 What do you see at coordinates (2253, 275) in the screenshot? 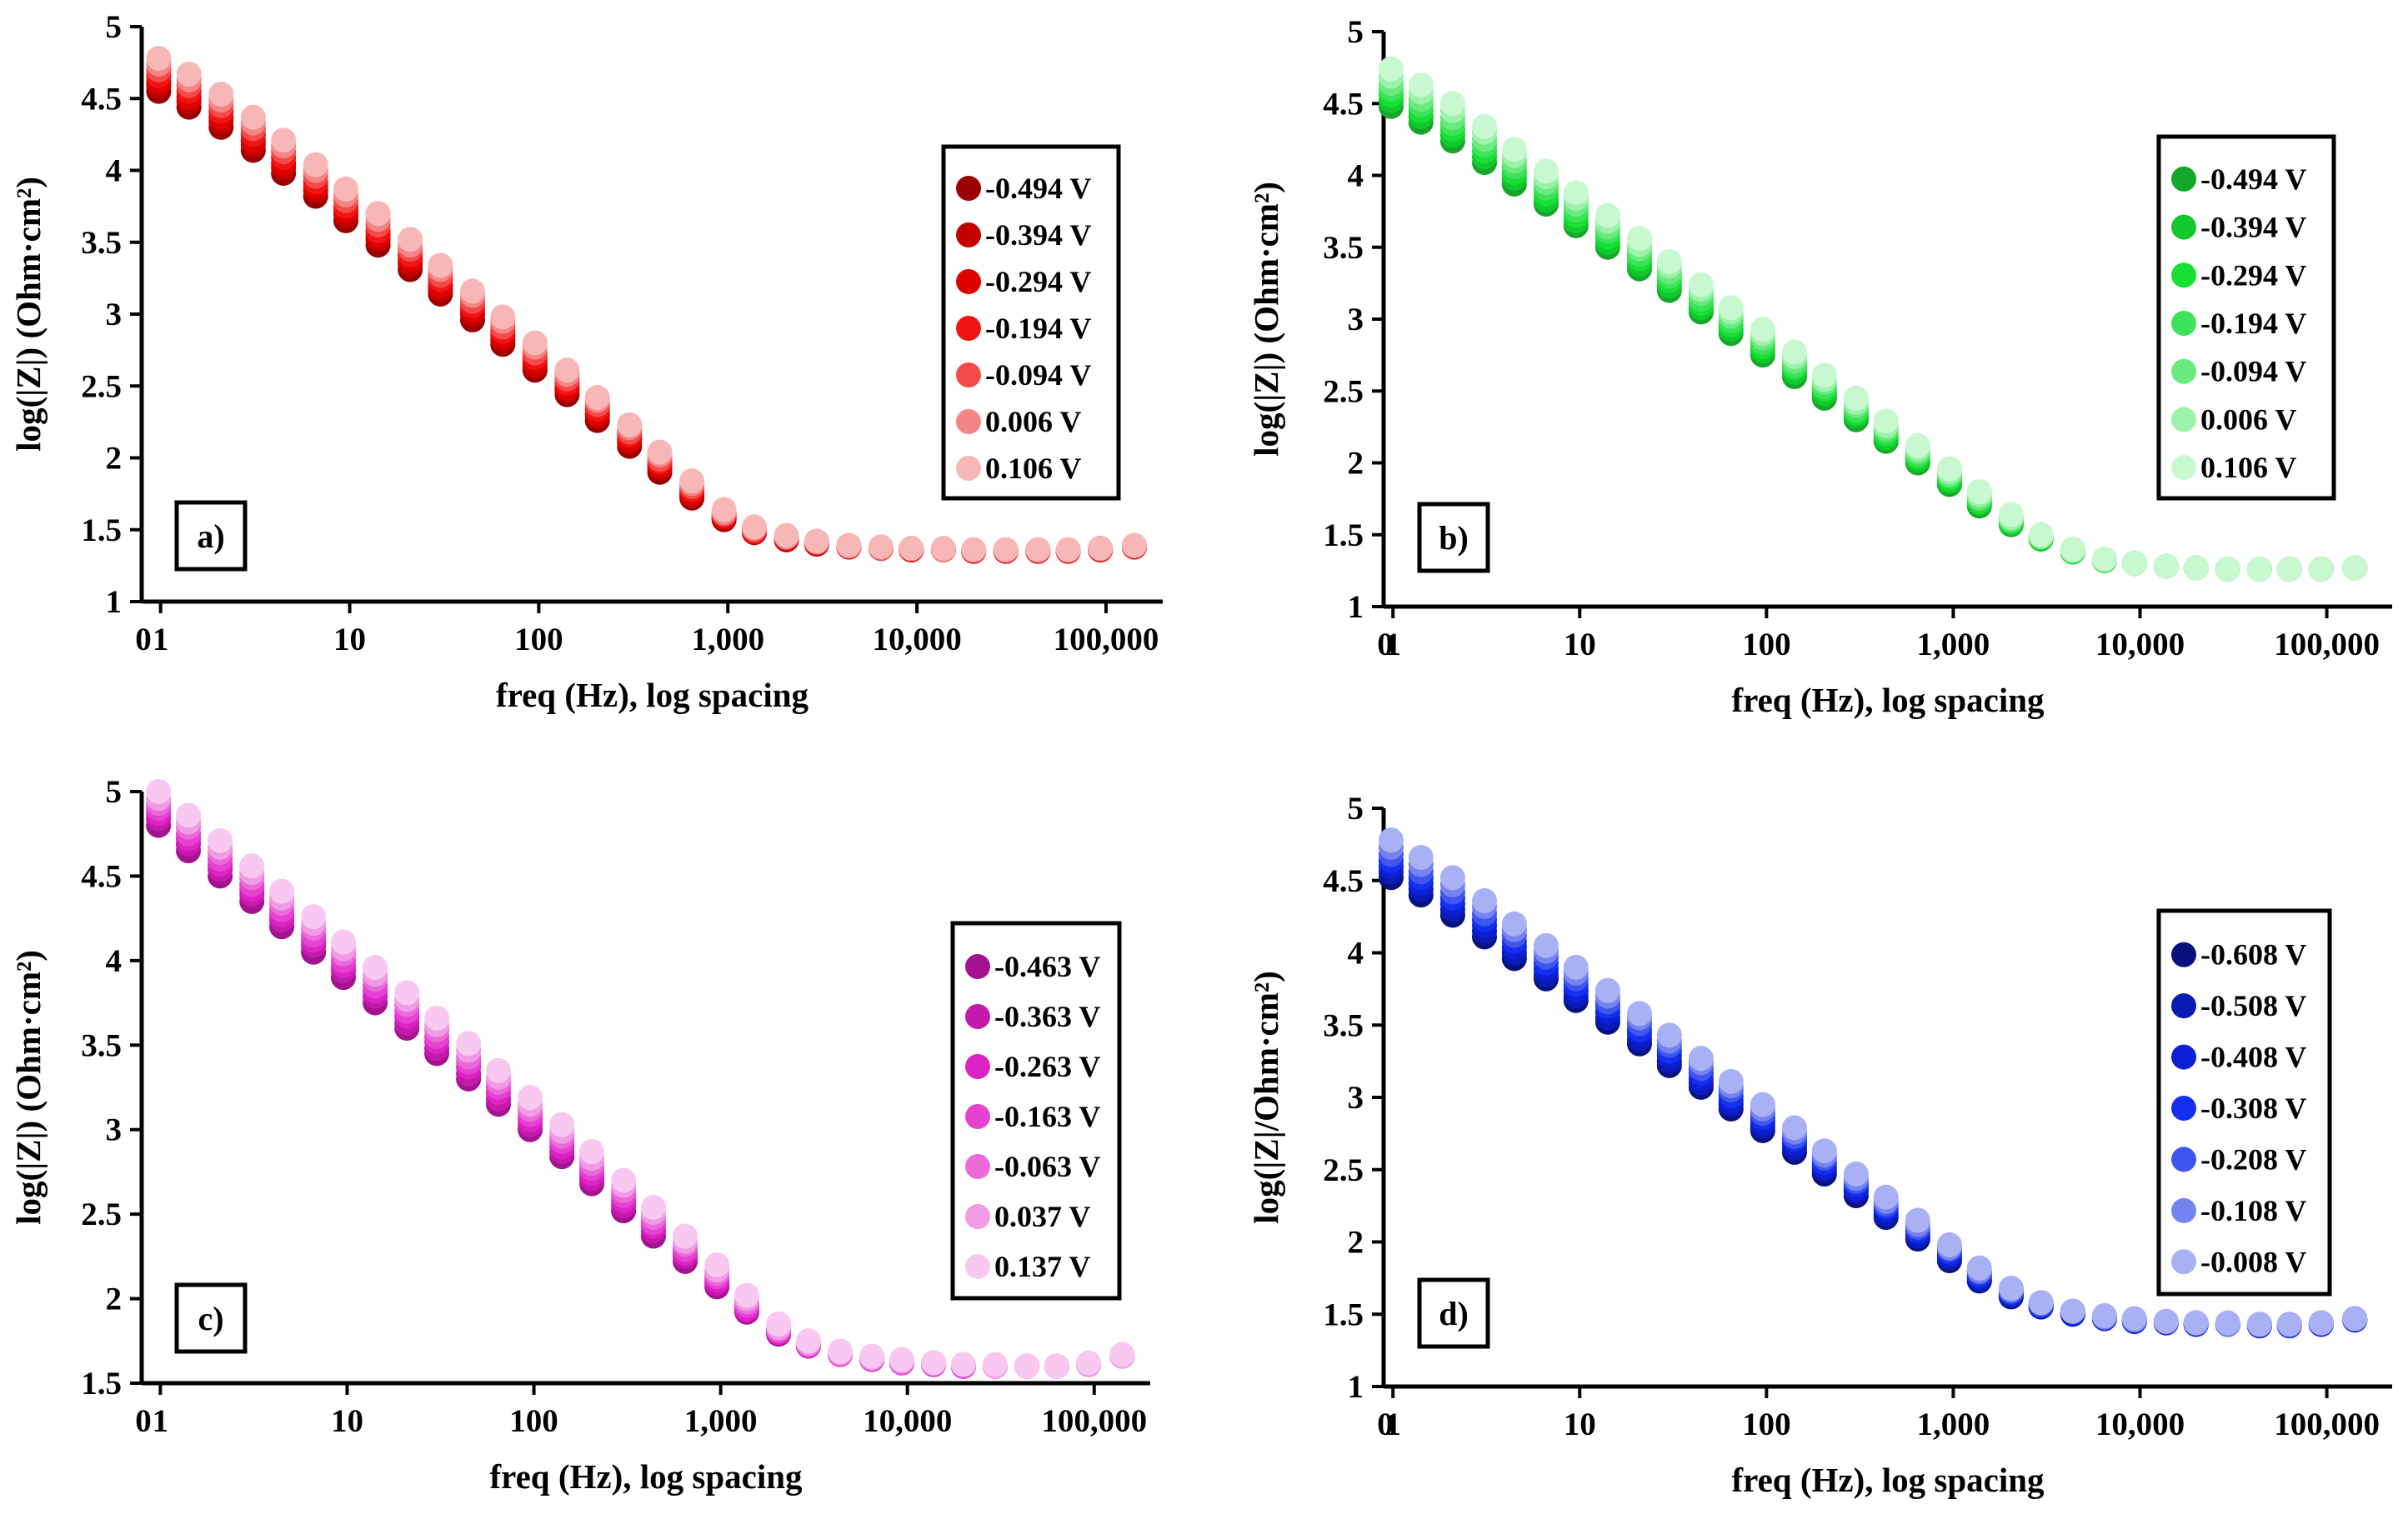
I see `legend-label: -0.294 V` at bounding box center [2253, 275].